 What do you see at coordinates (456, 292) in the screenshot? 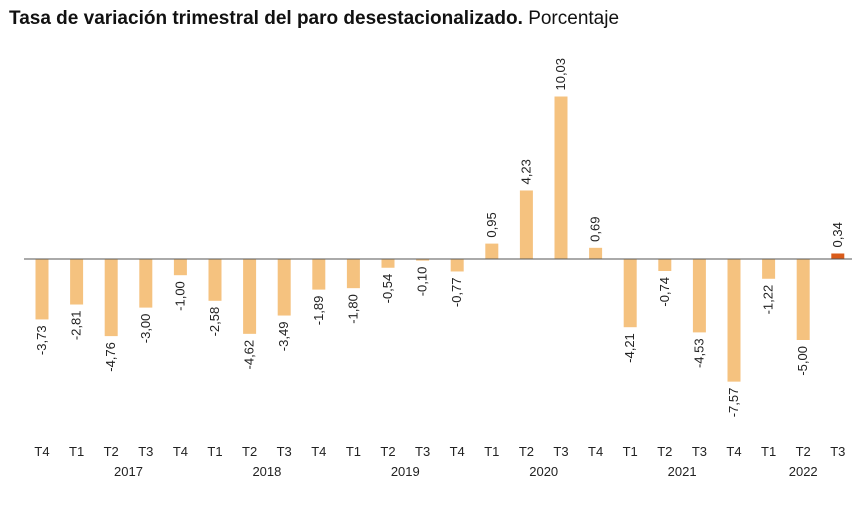
I see `value-label-12: -0,77` at bounding box center [456, 292].